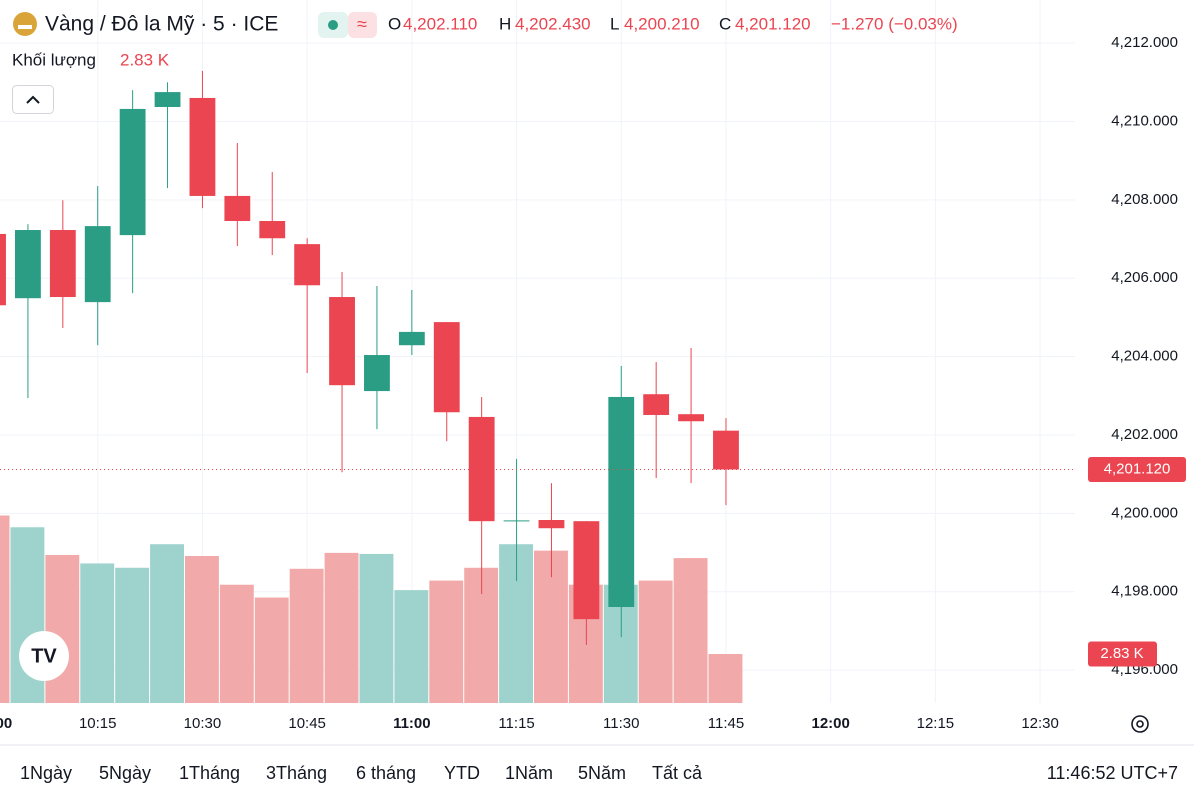 The height and width of the screenshot is (802, 1194). I want to click on range-button: 1Tháng, so click(209, 773).